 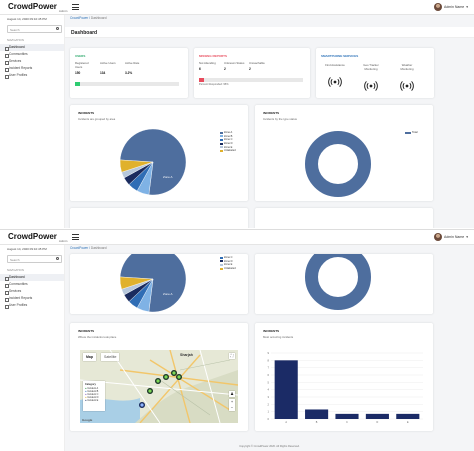 I want to click on page-title: Dashboard, so click(x=84, y=33).